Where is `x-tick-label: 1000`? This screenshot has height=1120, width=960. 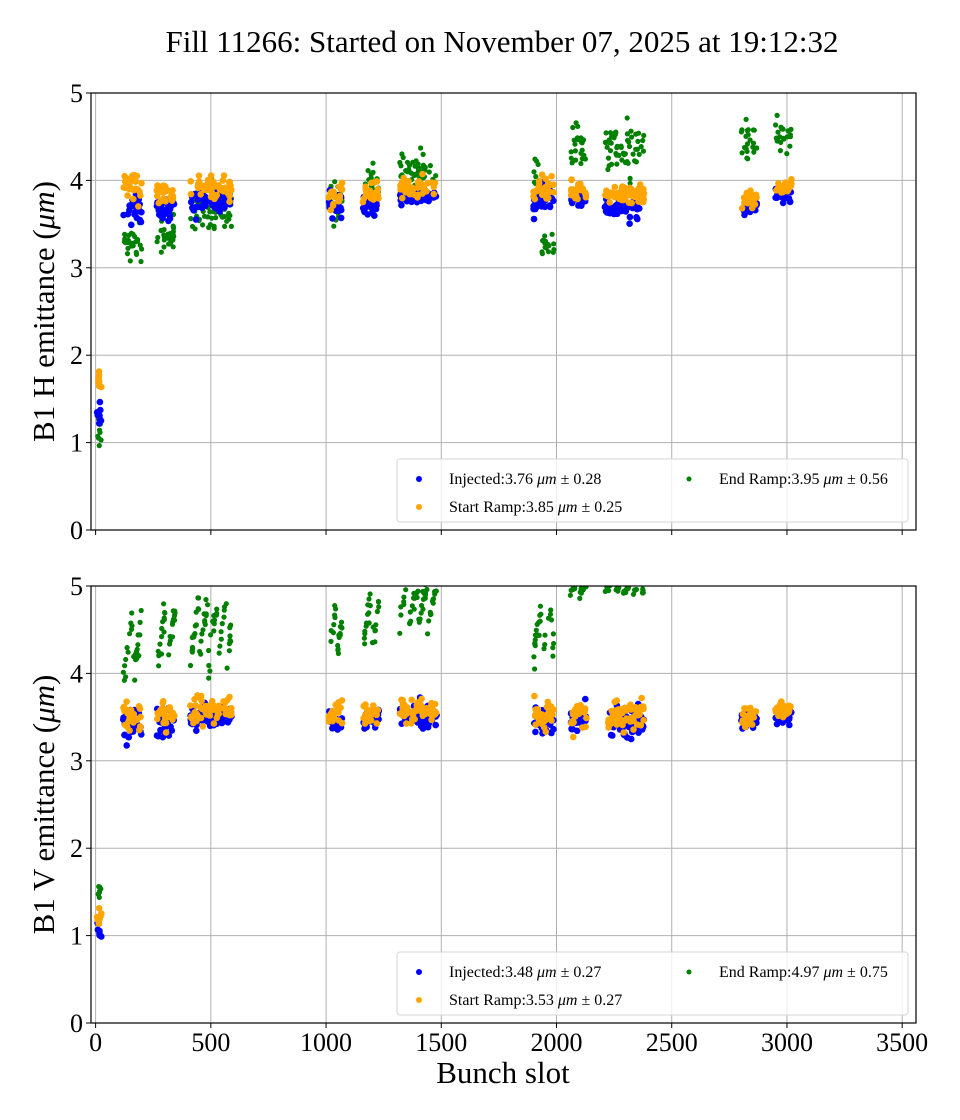
x-tick-label: 1000 is located at coordinates (326, 1042).